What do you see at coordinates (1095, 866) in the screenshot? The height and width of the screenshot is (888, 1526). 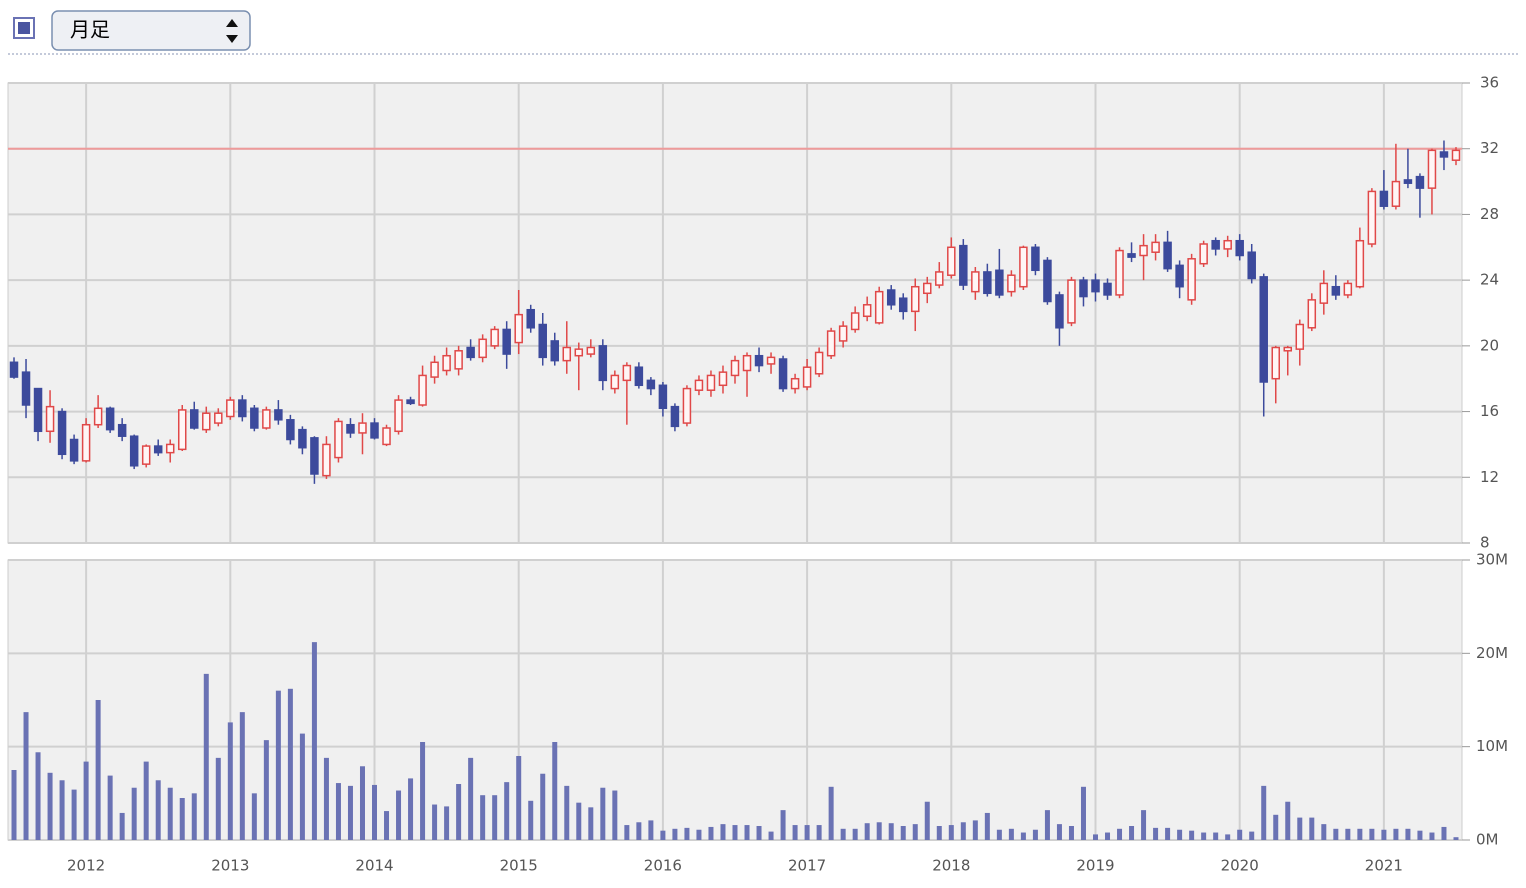 I see `x-tick-label: 2019` at bounding box center [1095, 866].